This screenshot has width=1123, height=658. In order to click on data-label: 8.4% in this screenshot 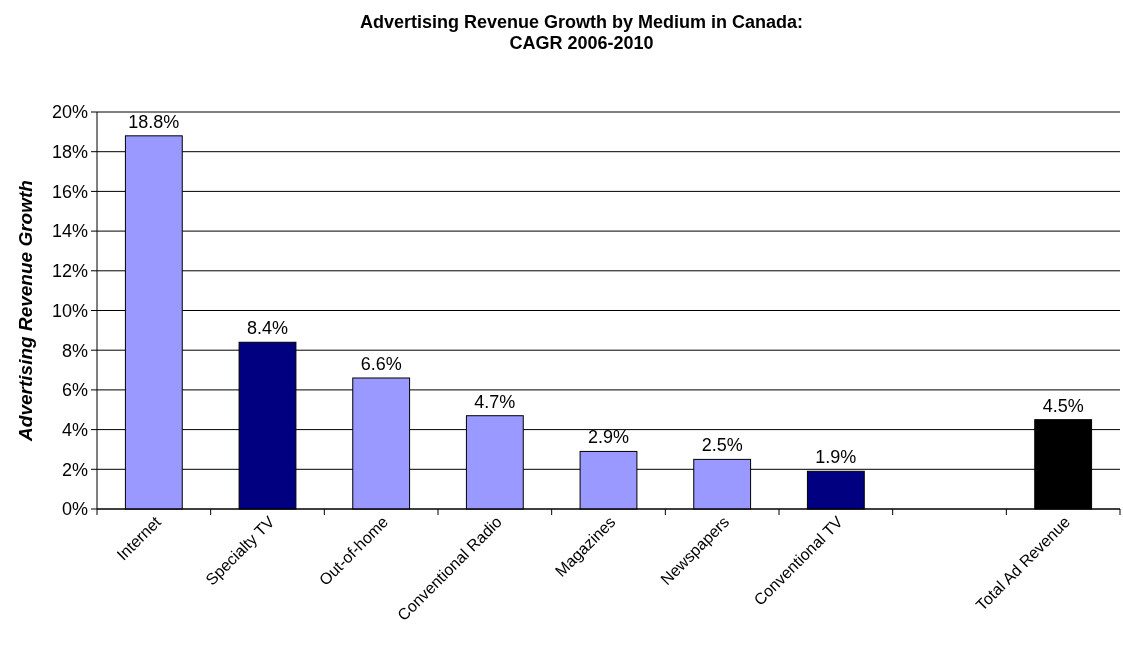, I will do `click(267, 328)`.